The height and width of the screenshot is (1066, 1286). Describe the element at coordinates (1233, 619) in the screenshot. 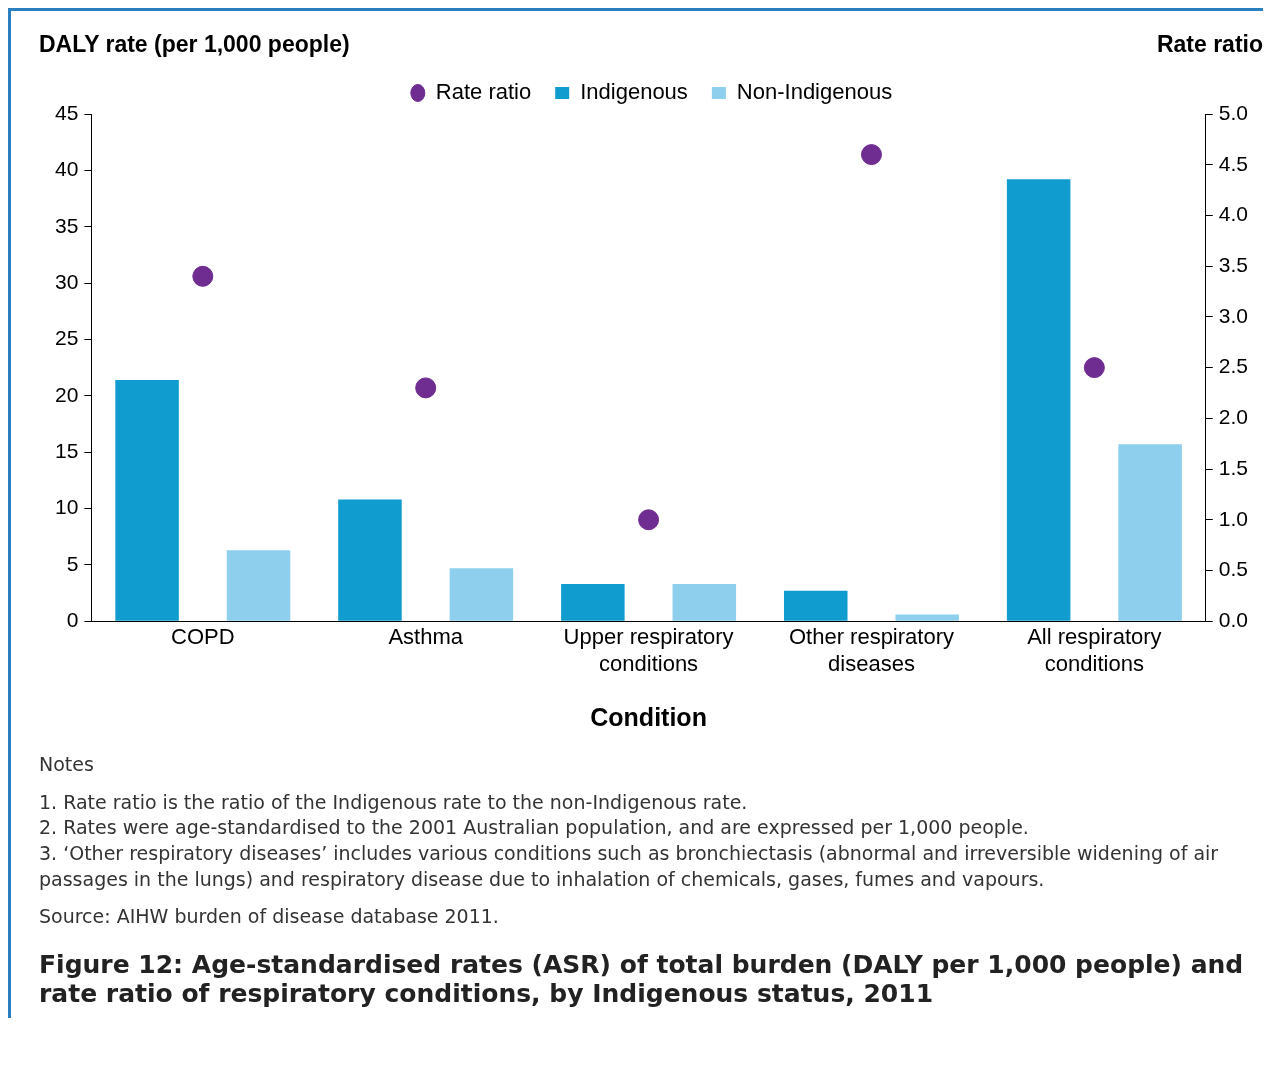

I see `y2-tick-label: 0.0` at that location.